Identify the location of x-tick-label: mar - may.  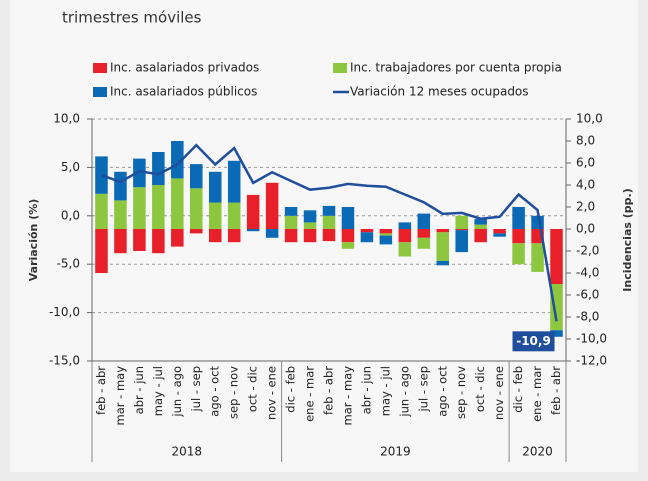
(120, 396).